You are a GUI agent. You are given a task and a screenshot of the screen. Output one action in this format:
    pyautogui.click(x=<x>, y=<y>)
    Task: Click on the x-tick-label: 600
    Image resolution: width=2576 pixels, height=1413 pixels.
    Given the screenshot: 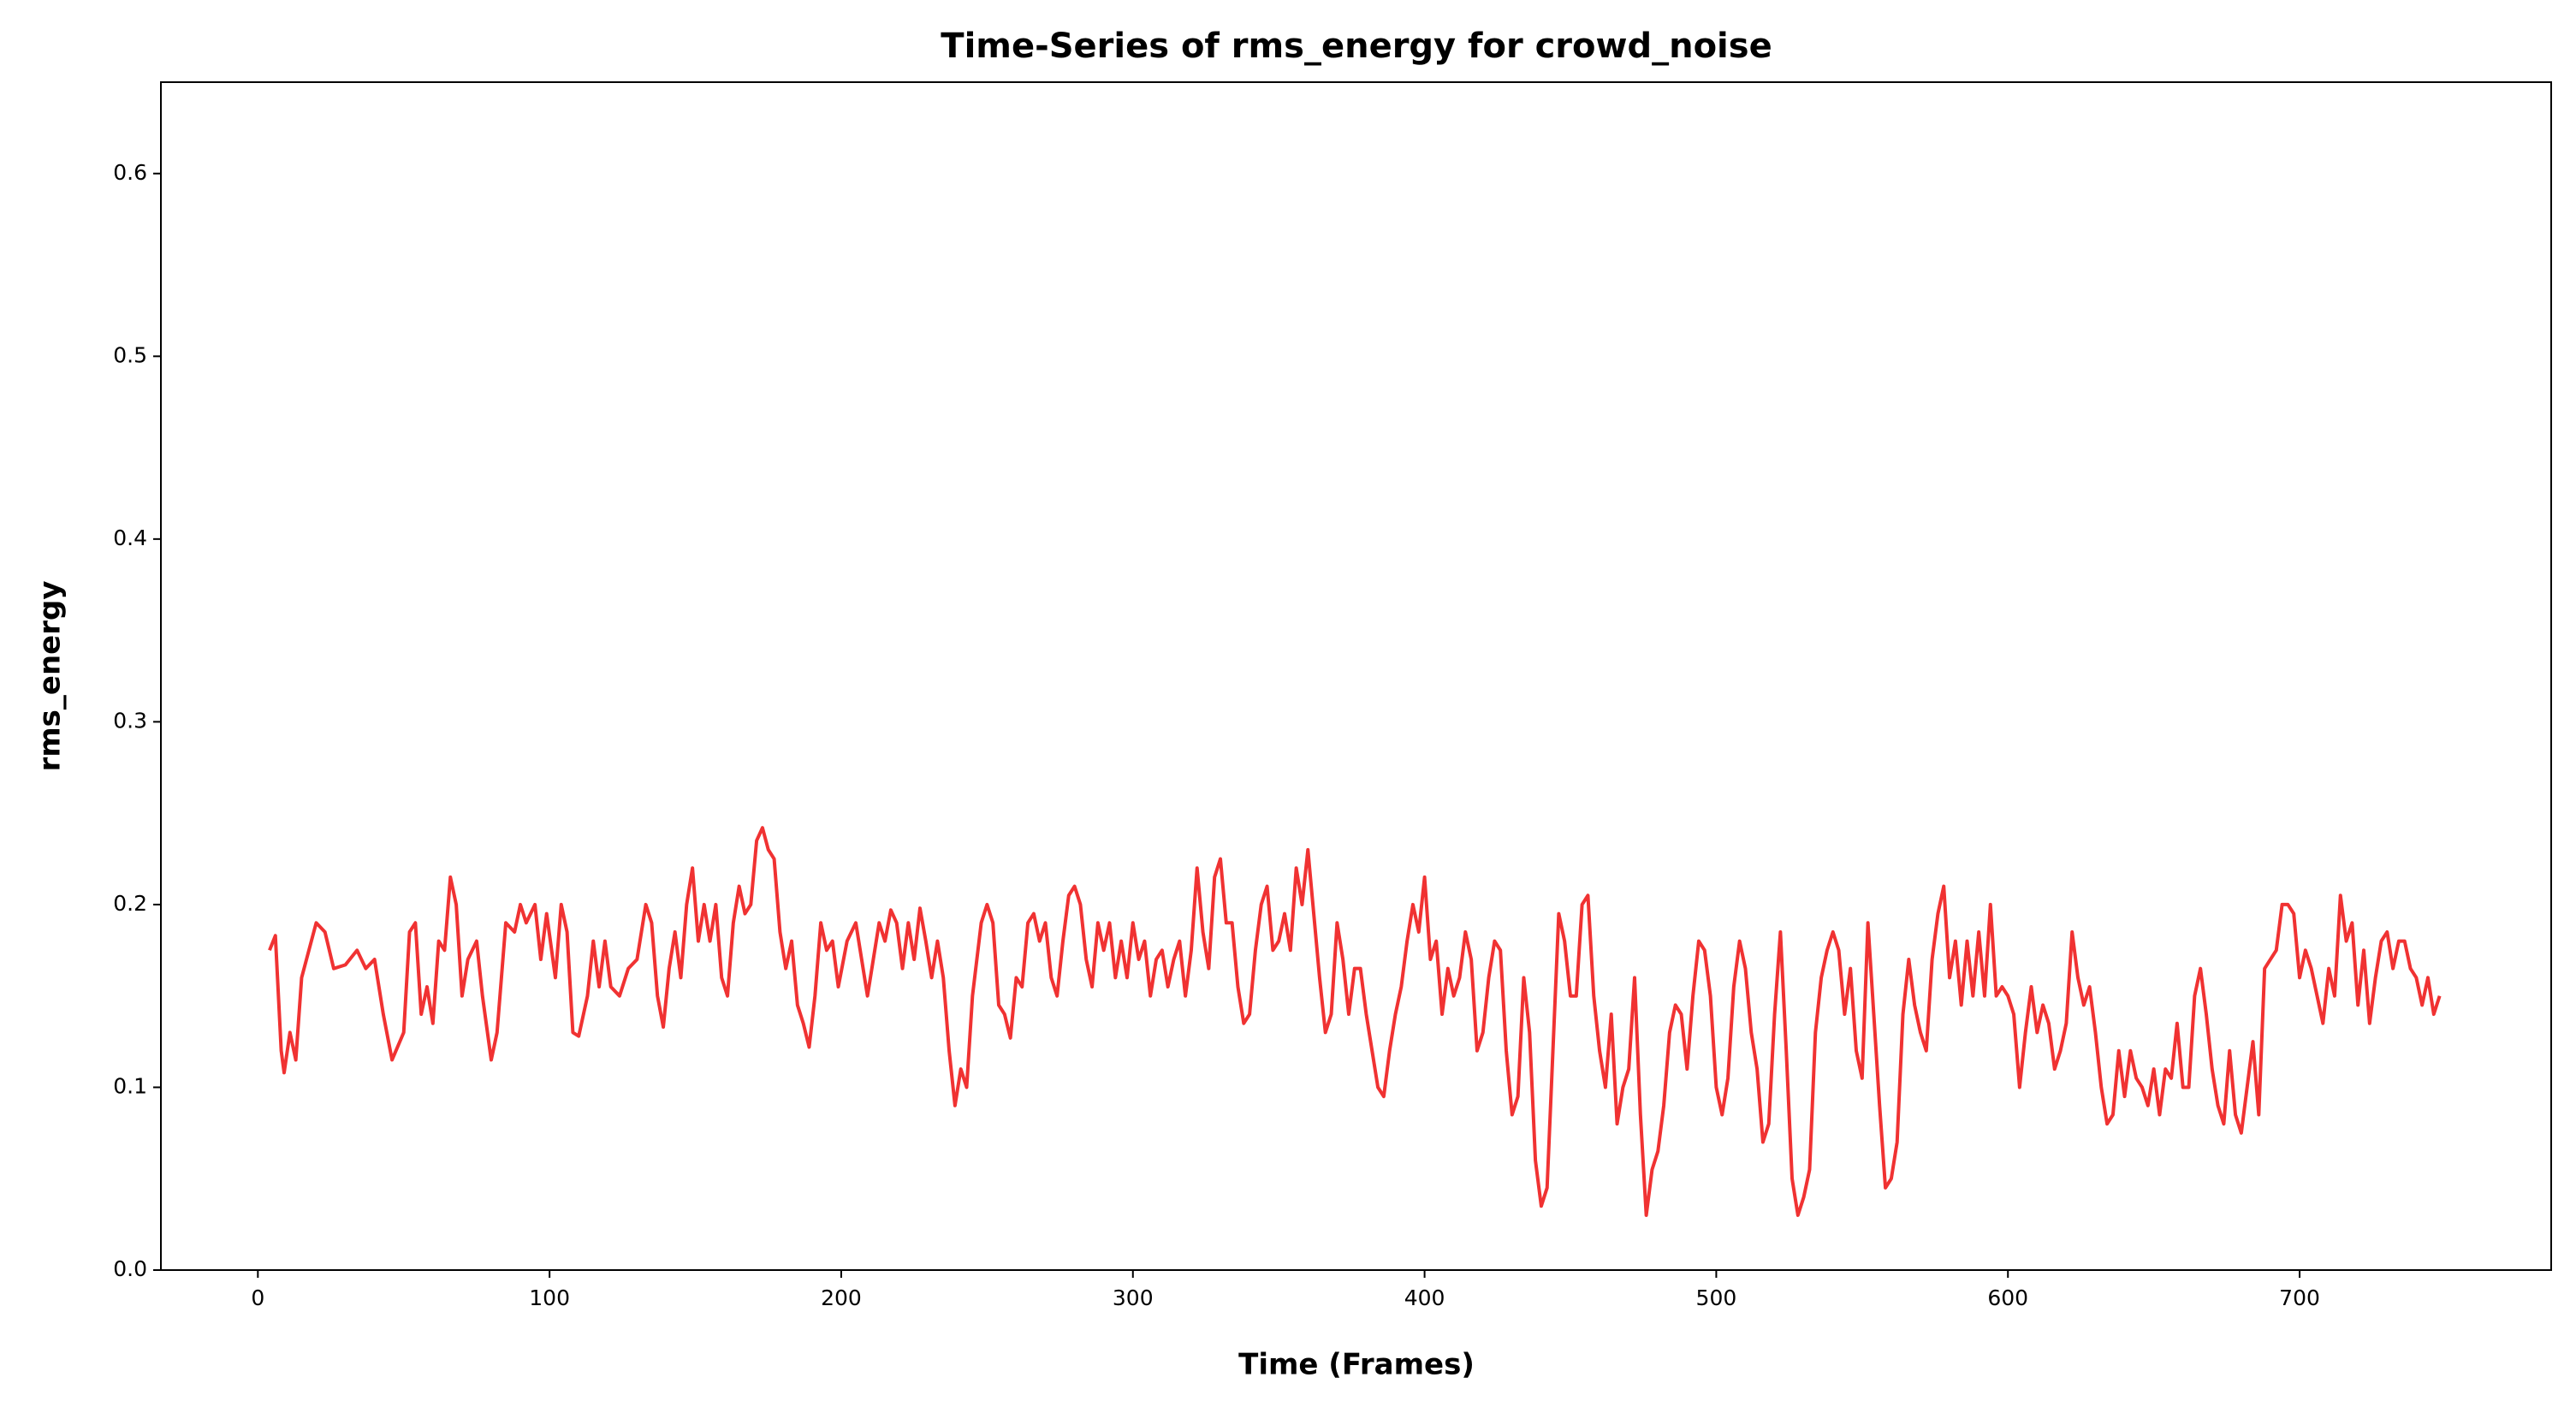 What is the action you would take?
    pyautogui.click(x=2007, y=1297)
    